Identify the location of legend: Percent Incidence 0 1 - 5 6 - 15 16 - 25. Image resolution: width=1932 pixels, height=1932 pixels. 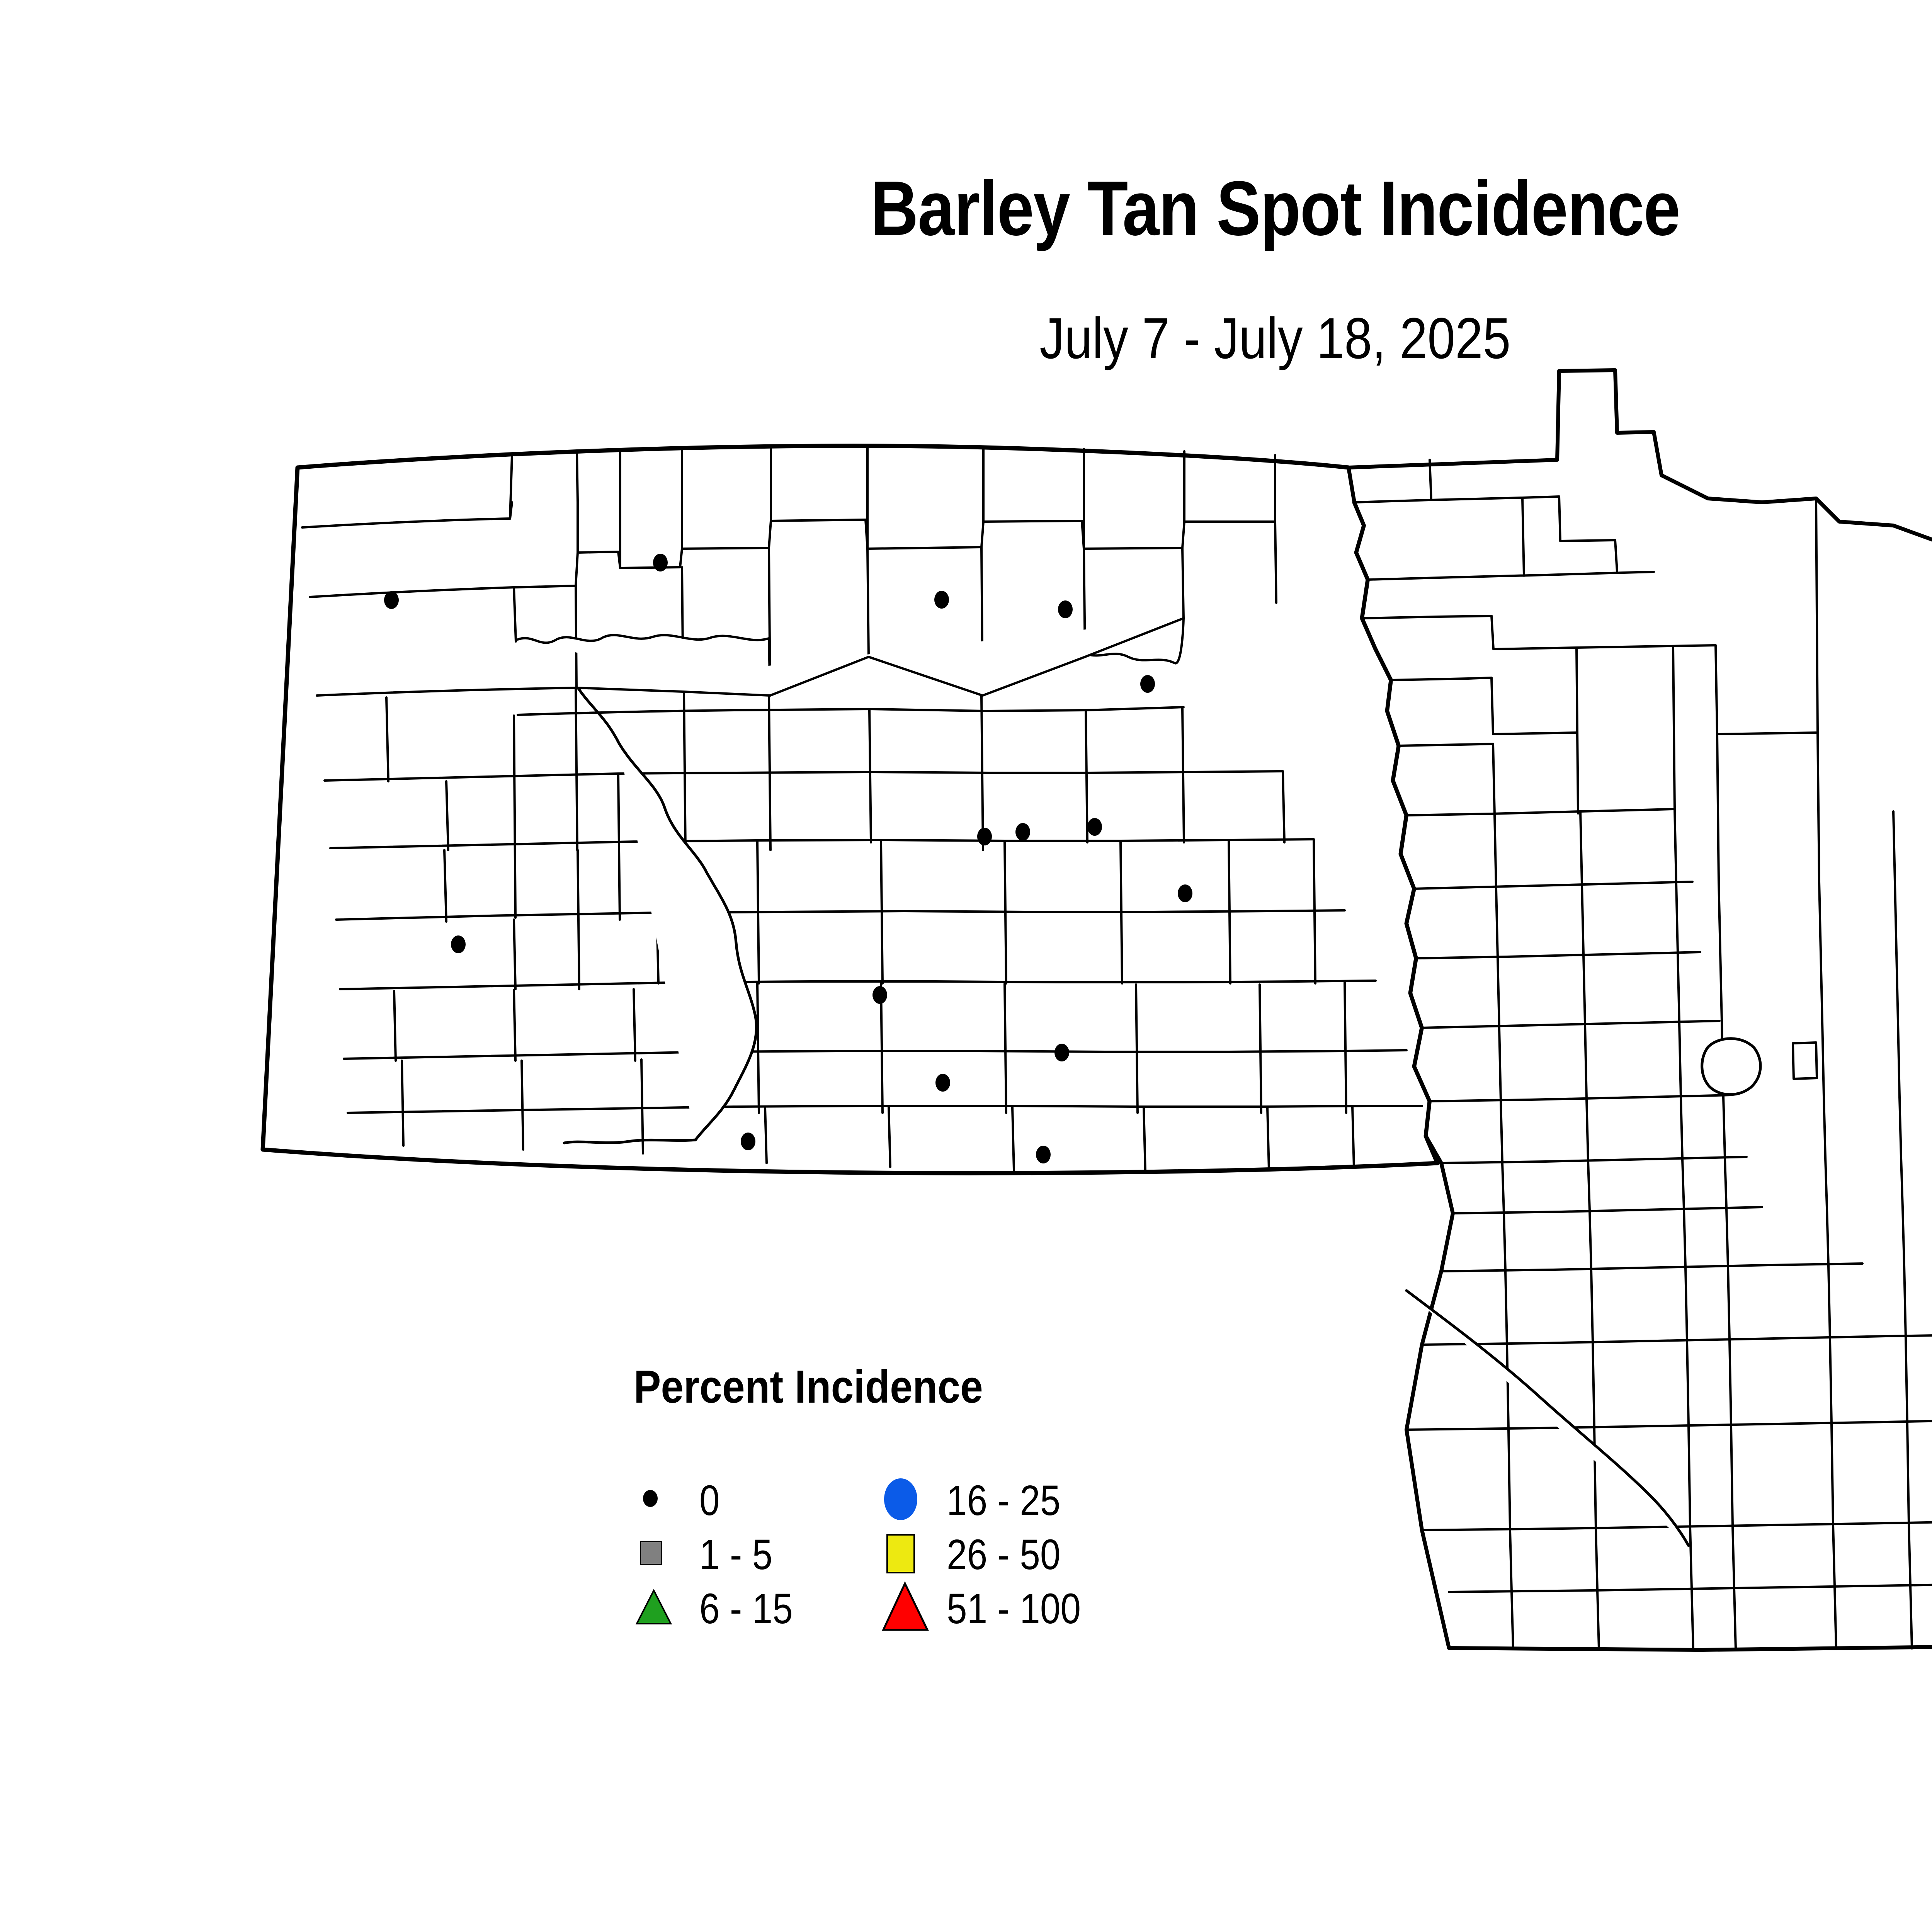
(873, 1503).